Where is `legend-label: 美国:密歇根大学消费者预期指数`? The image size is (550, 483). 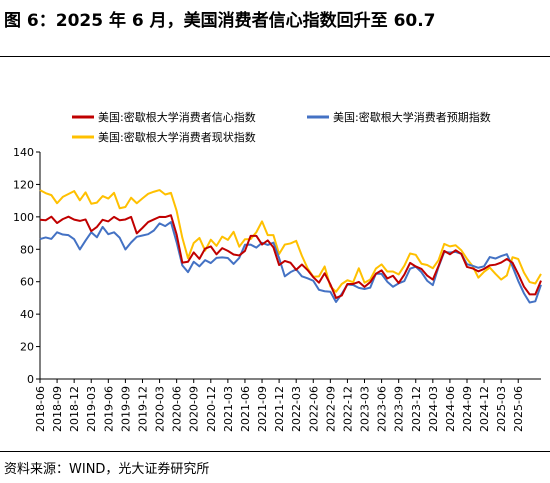
legend-label: 美国:密歇根大学消费者预期指数 is located at coordinates (412, 117).